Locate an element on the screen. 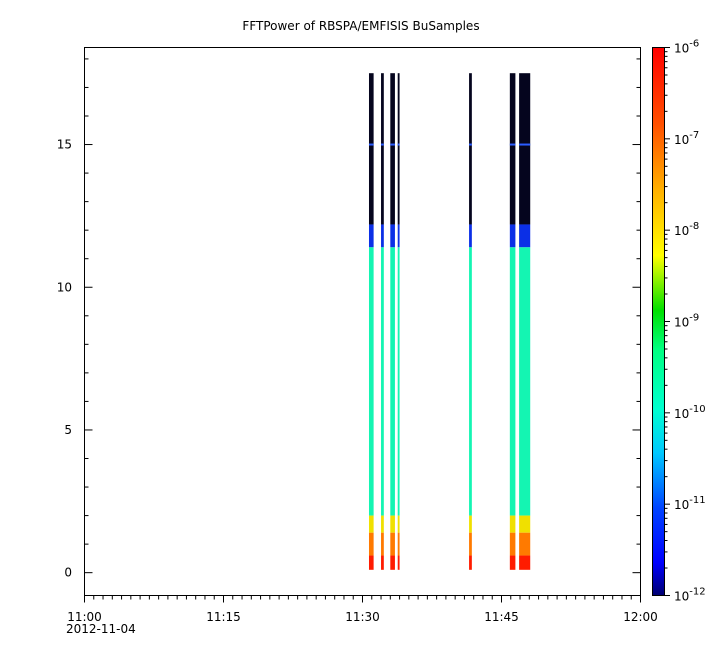 Image resolution: width=724 pixels, height=656 pixels. x-tick-label: 12:00 is located at coordinates (640, 617).